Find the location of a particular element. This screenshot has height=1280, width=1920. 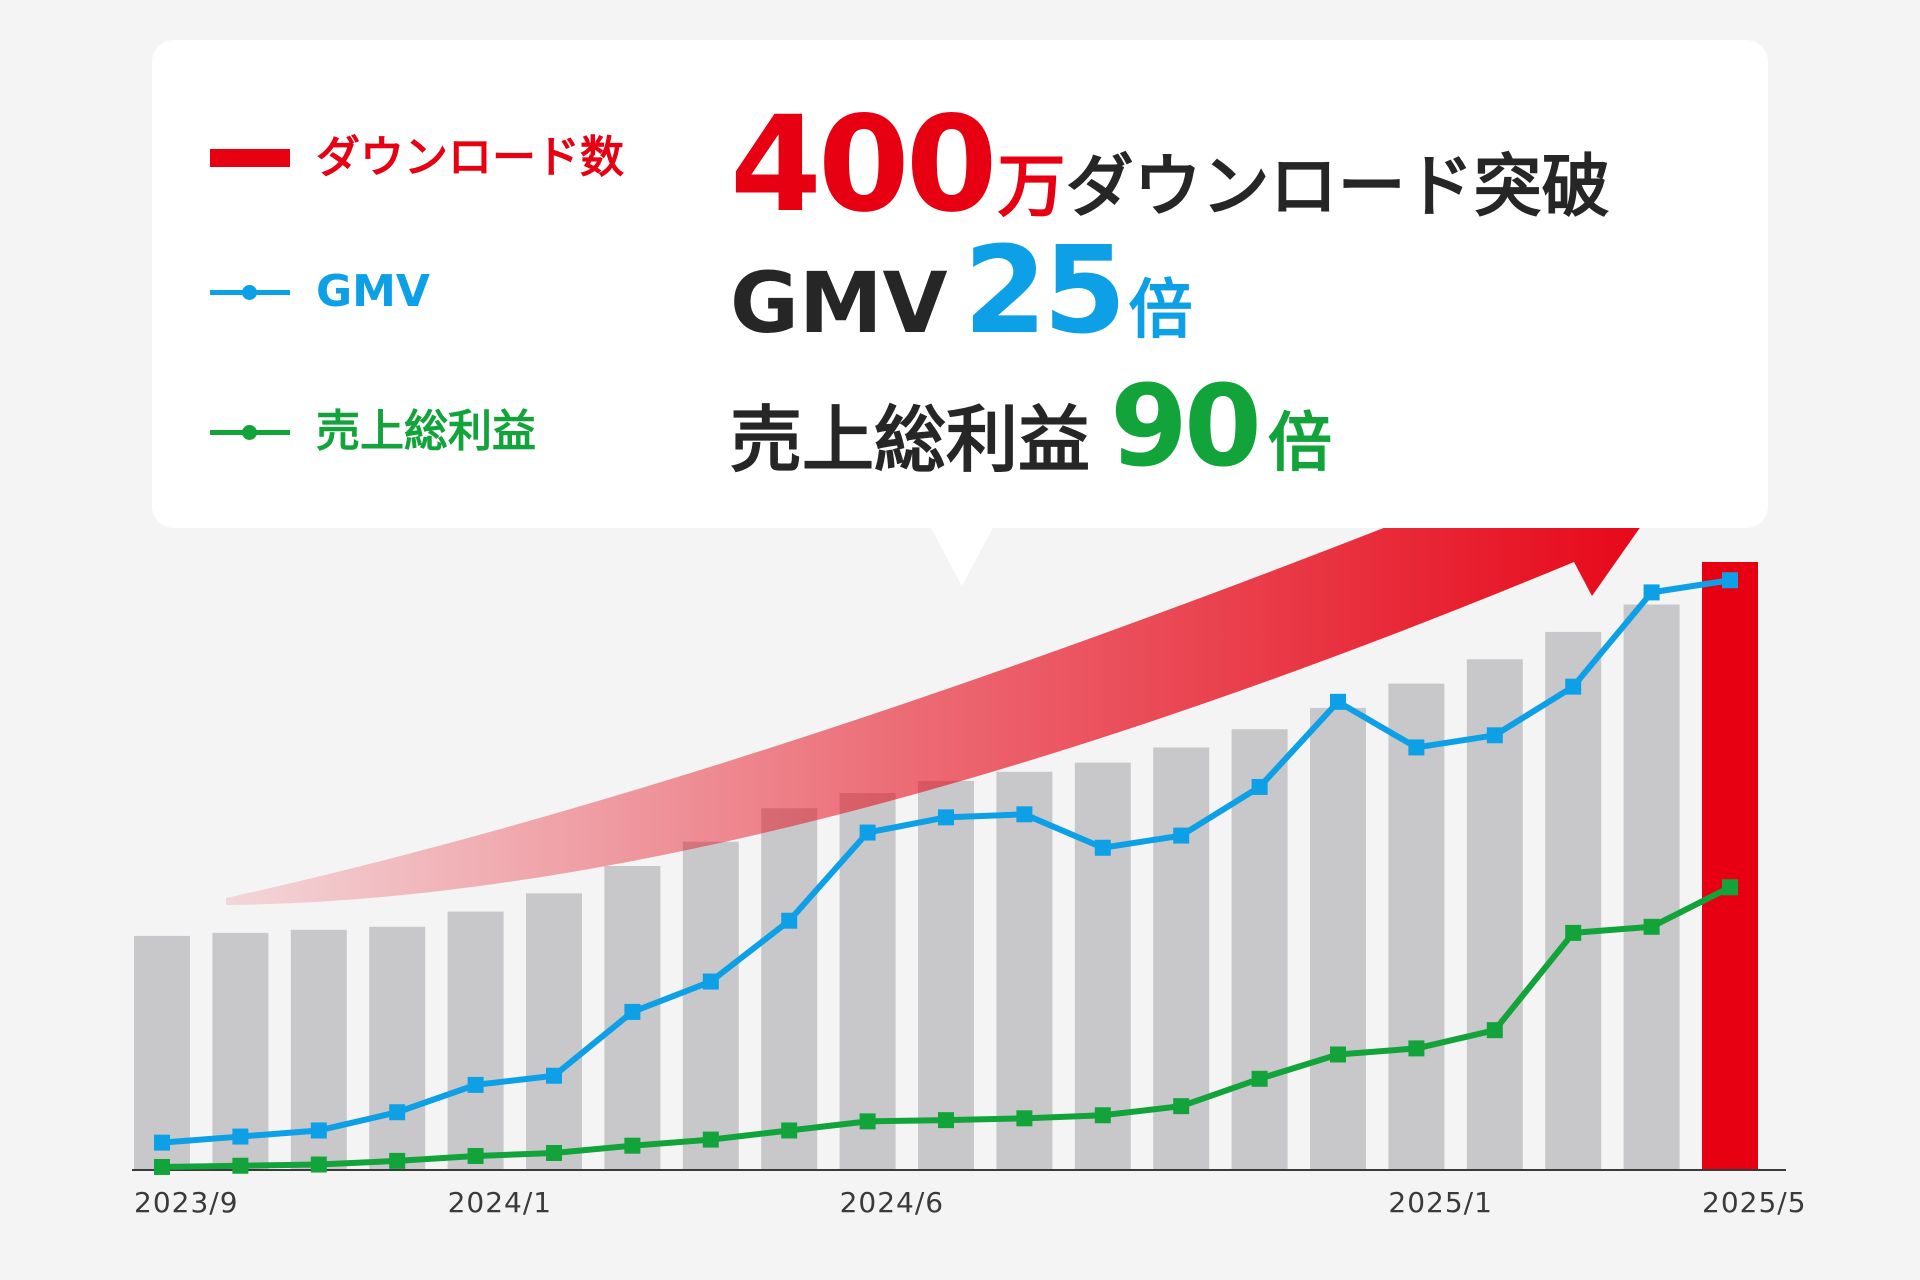

profit-point-2024/6 is located at coordinates (867, 1121).